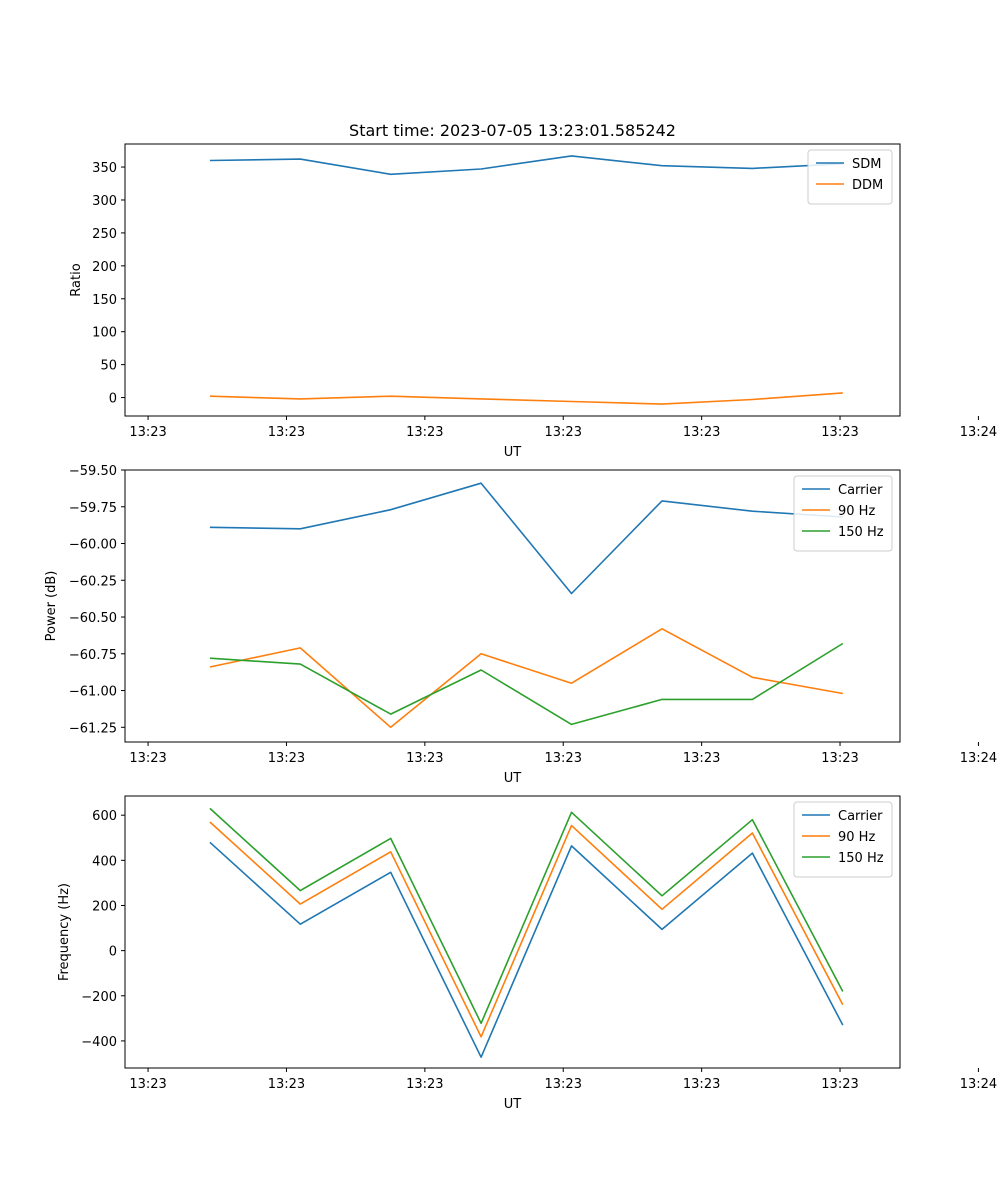 The width and height of the screenshot is (1000, 1200). What do you see at coordinates (526, 398) in the screenshot?
I see `series-line-ddm` at bounding box center [526, 398].